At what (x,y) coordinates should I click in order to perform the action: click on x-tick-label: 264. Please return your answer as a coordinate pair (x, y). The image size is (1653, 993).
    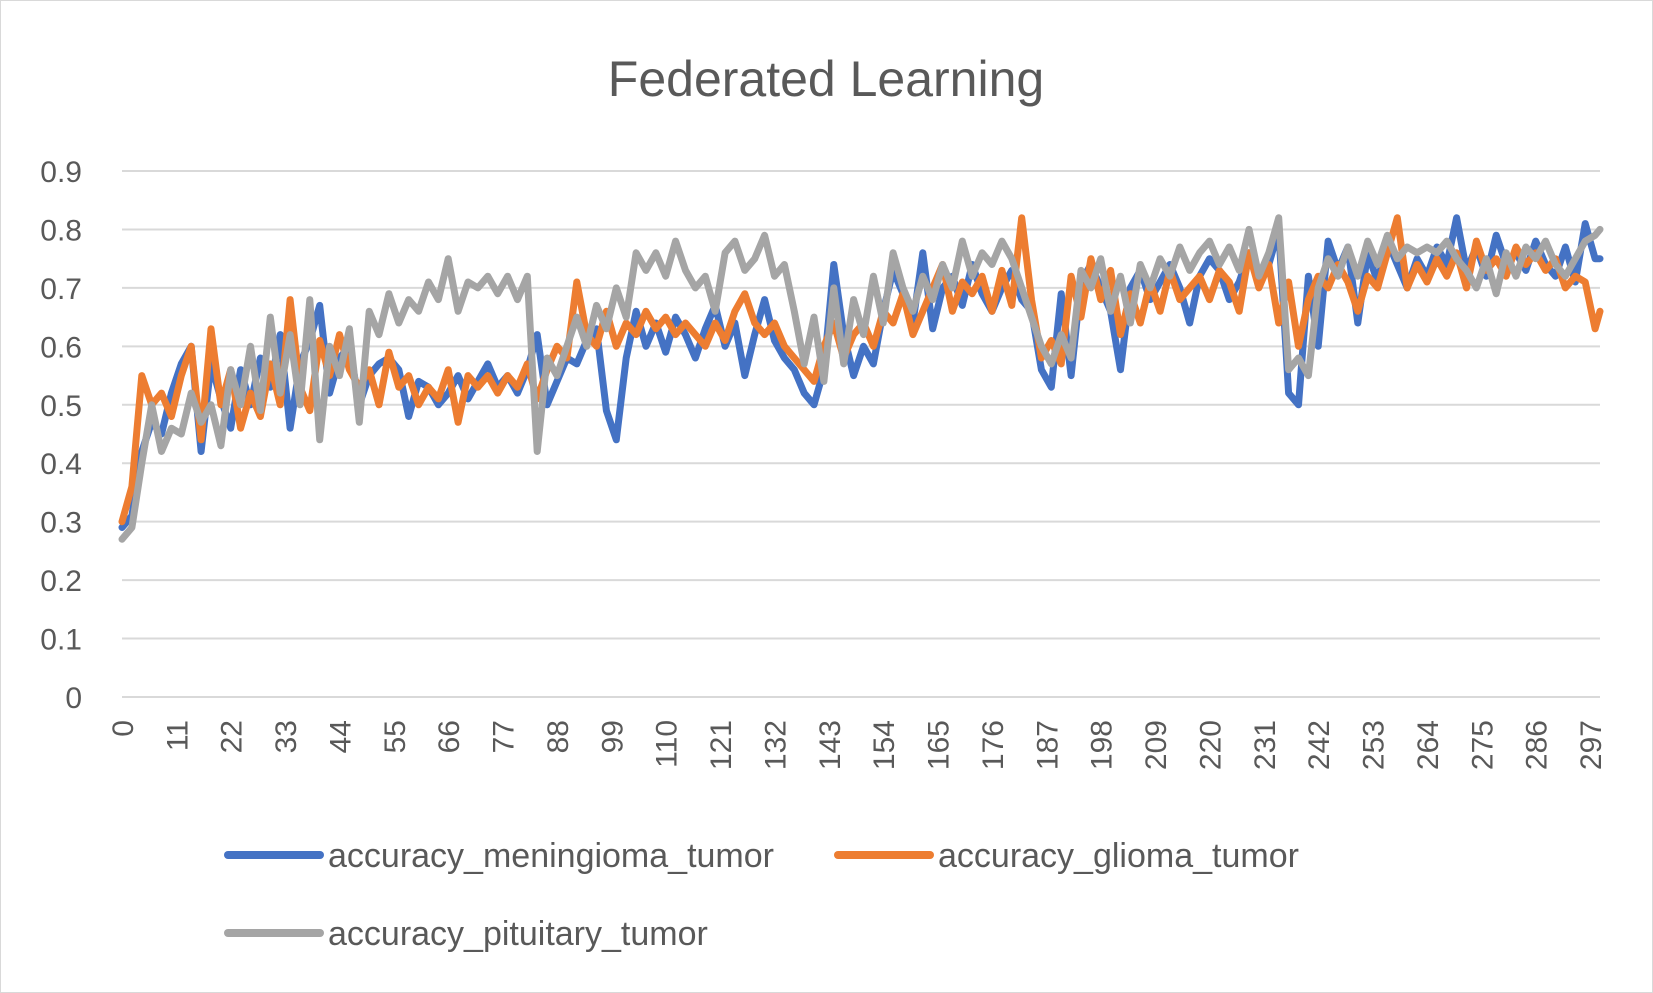
    Looking at the image, I should click on (1428, 745).